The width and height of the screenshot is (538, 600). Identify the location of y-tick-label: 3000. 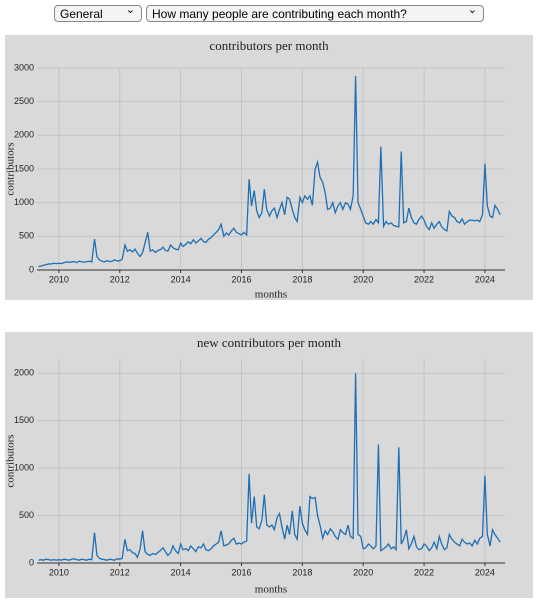
(24, 67).